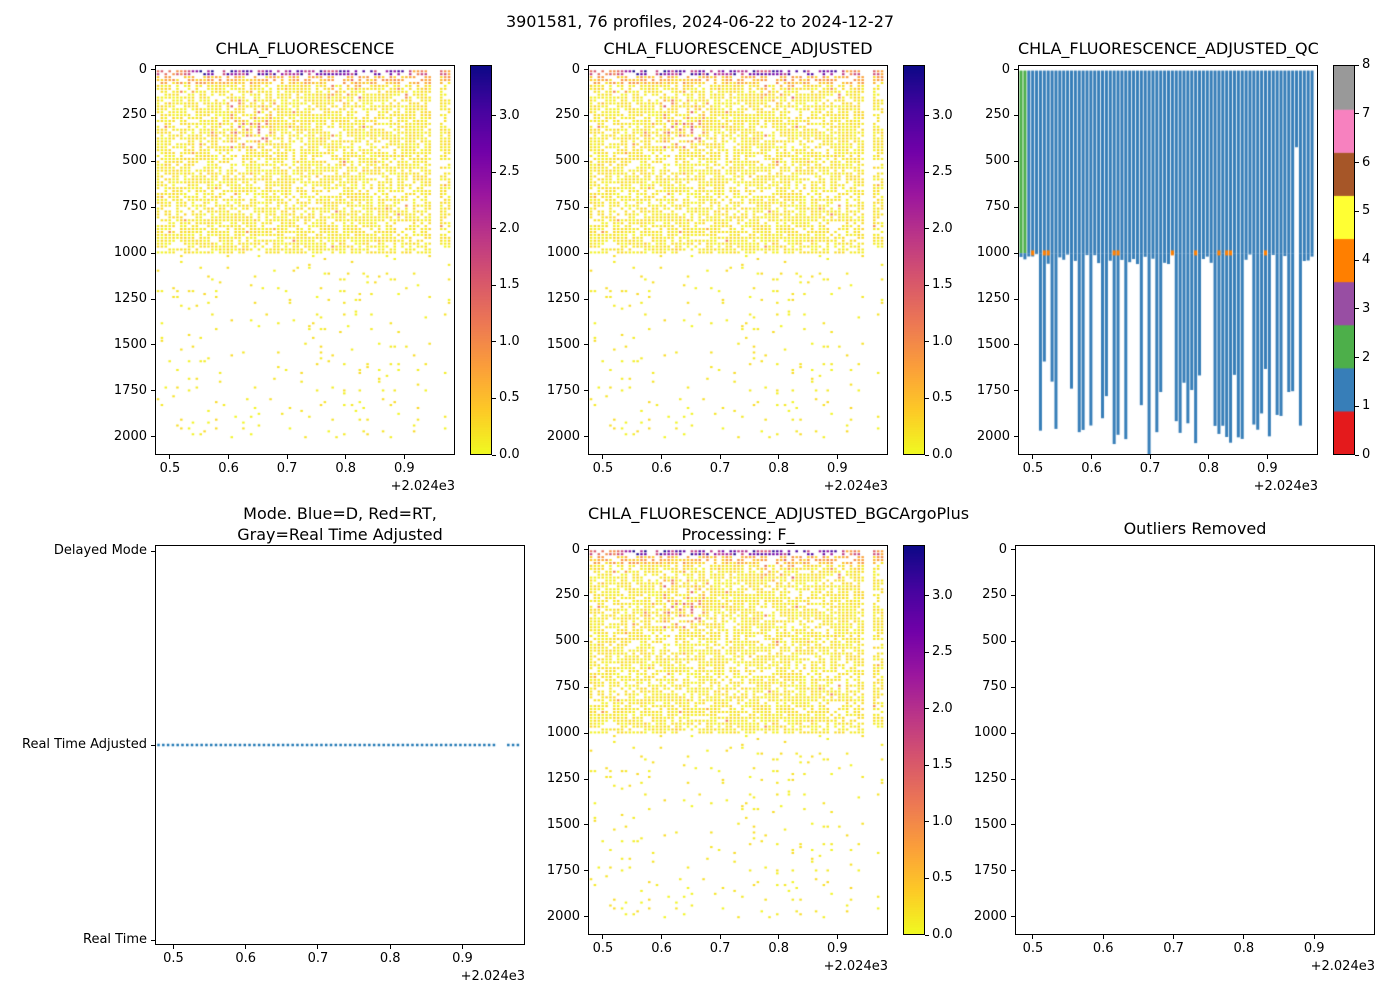 The image size is (1400, 1000). What do you see at coordinates (942, 285) in the screenshot?
I see `colorbar-tick-label: 1.5` at bounding box center [942, 285].